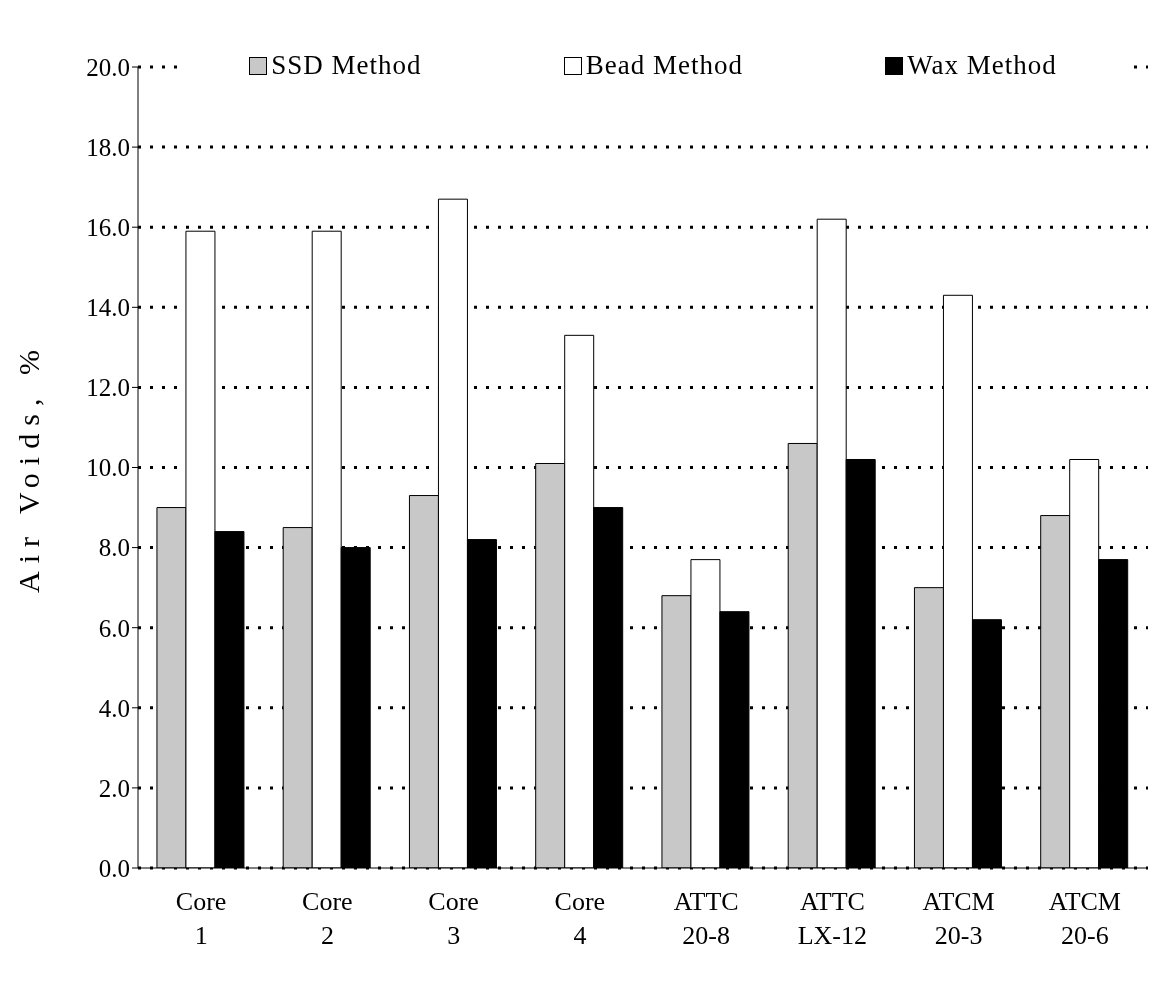 The height and width of the screenshot is (996, 1166). Describe the element at coordinates (1084, 918) in the screenshot. I see `x-tick-label: ATCM 20-6` at that location.